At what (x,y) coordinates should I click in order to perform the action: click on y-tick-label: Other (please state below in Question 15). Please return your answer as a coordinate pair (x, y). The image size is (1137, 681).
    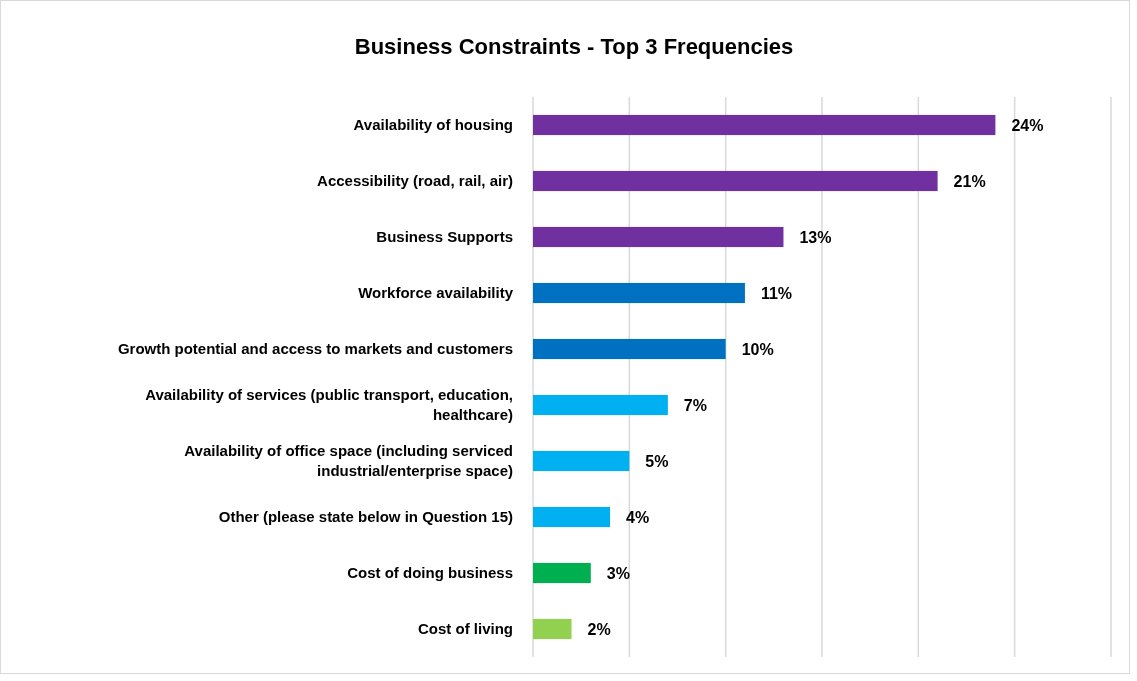
    Looking at the image, I should click on (365, 516).